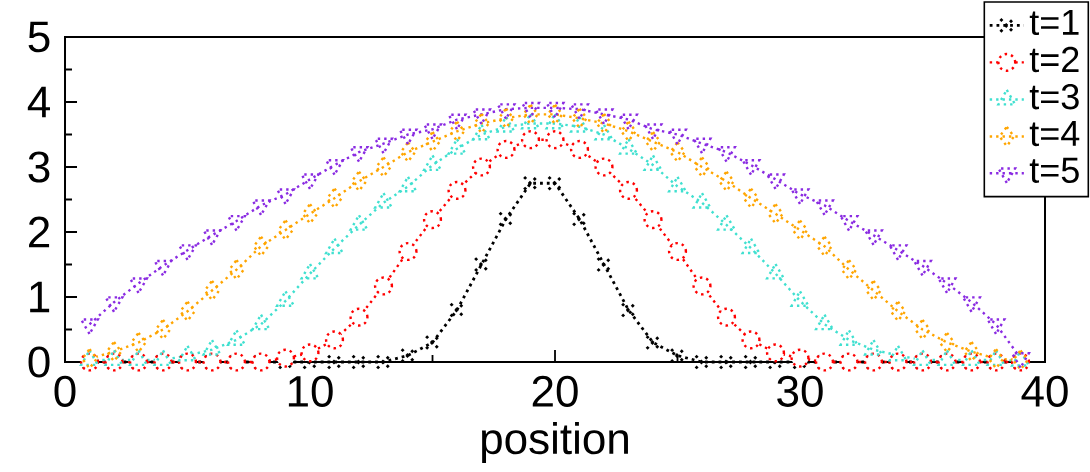  I want to click on x-tick-label: 40, so click(1044, 391).